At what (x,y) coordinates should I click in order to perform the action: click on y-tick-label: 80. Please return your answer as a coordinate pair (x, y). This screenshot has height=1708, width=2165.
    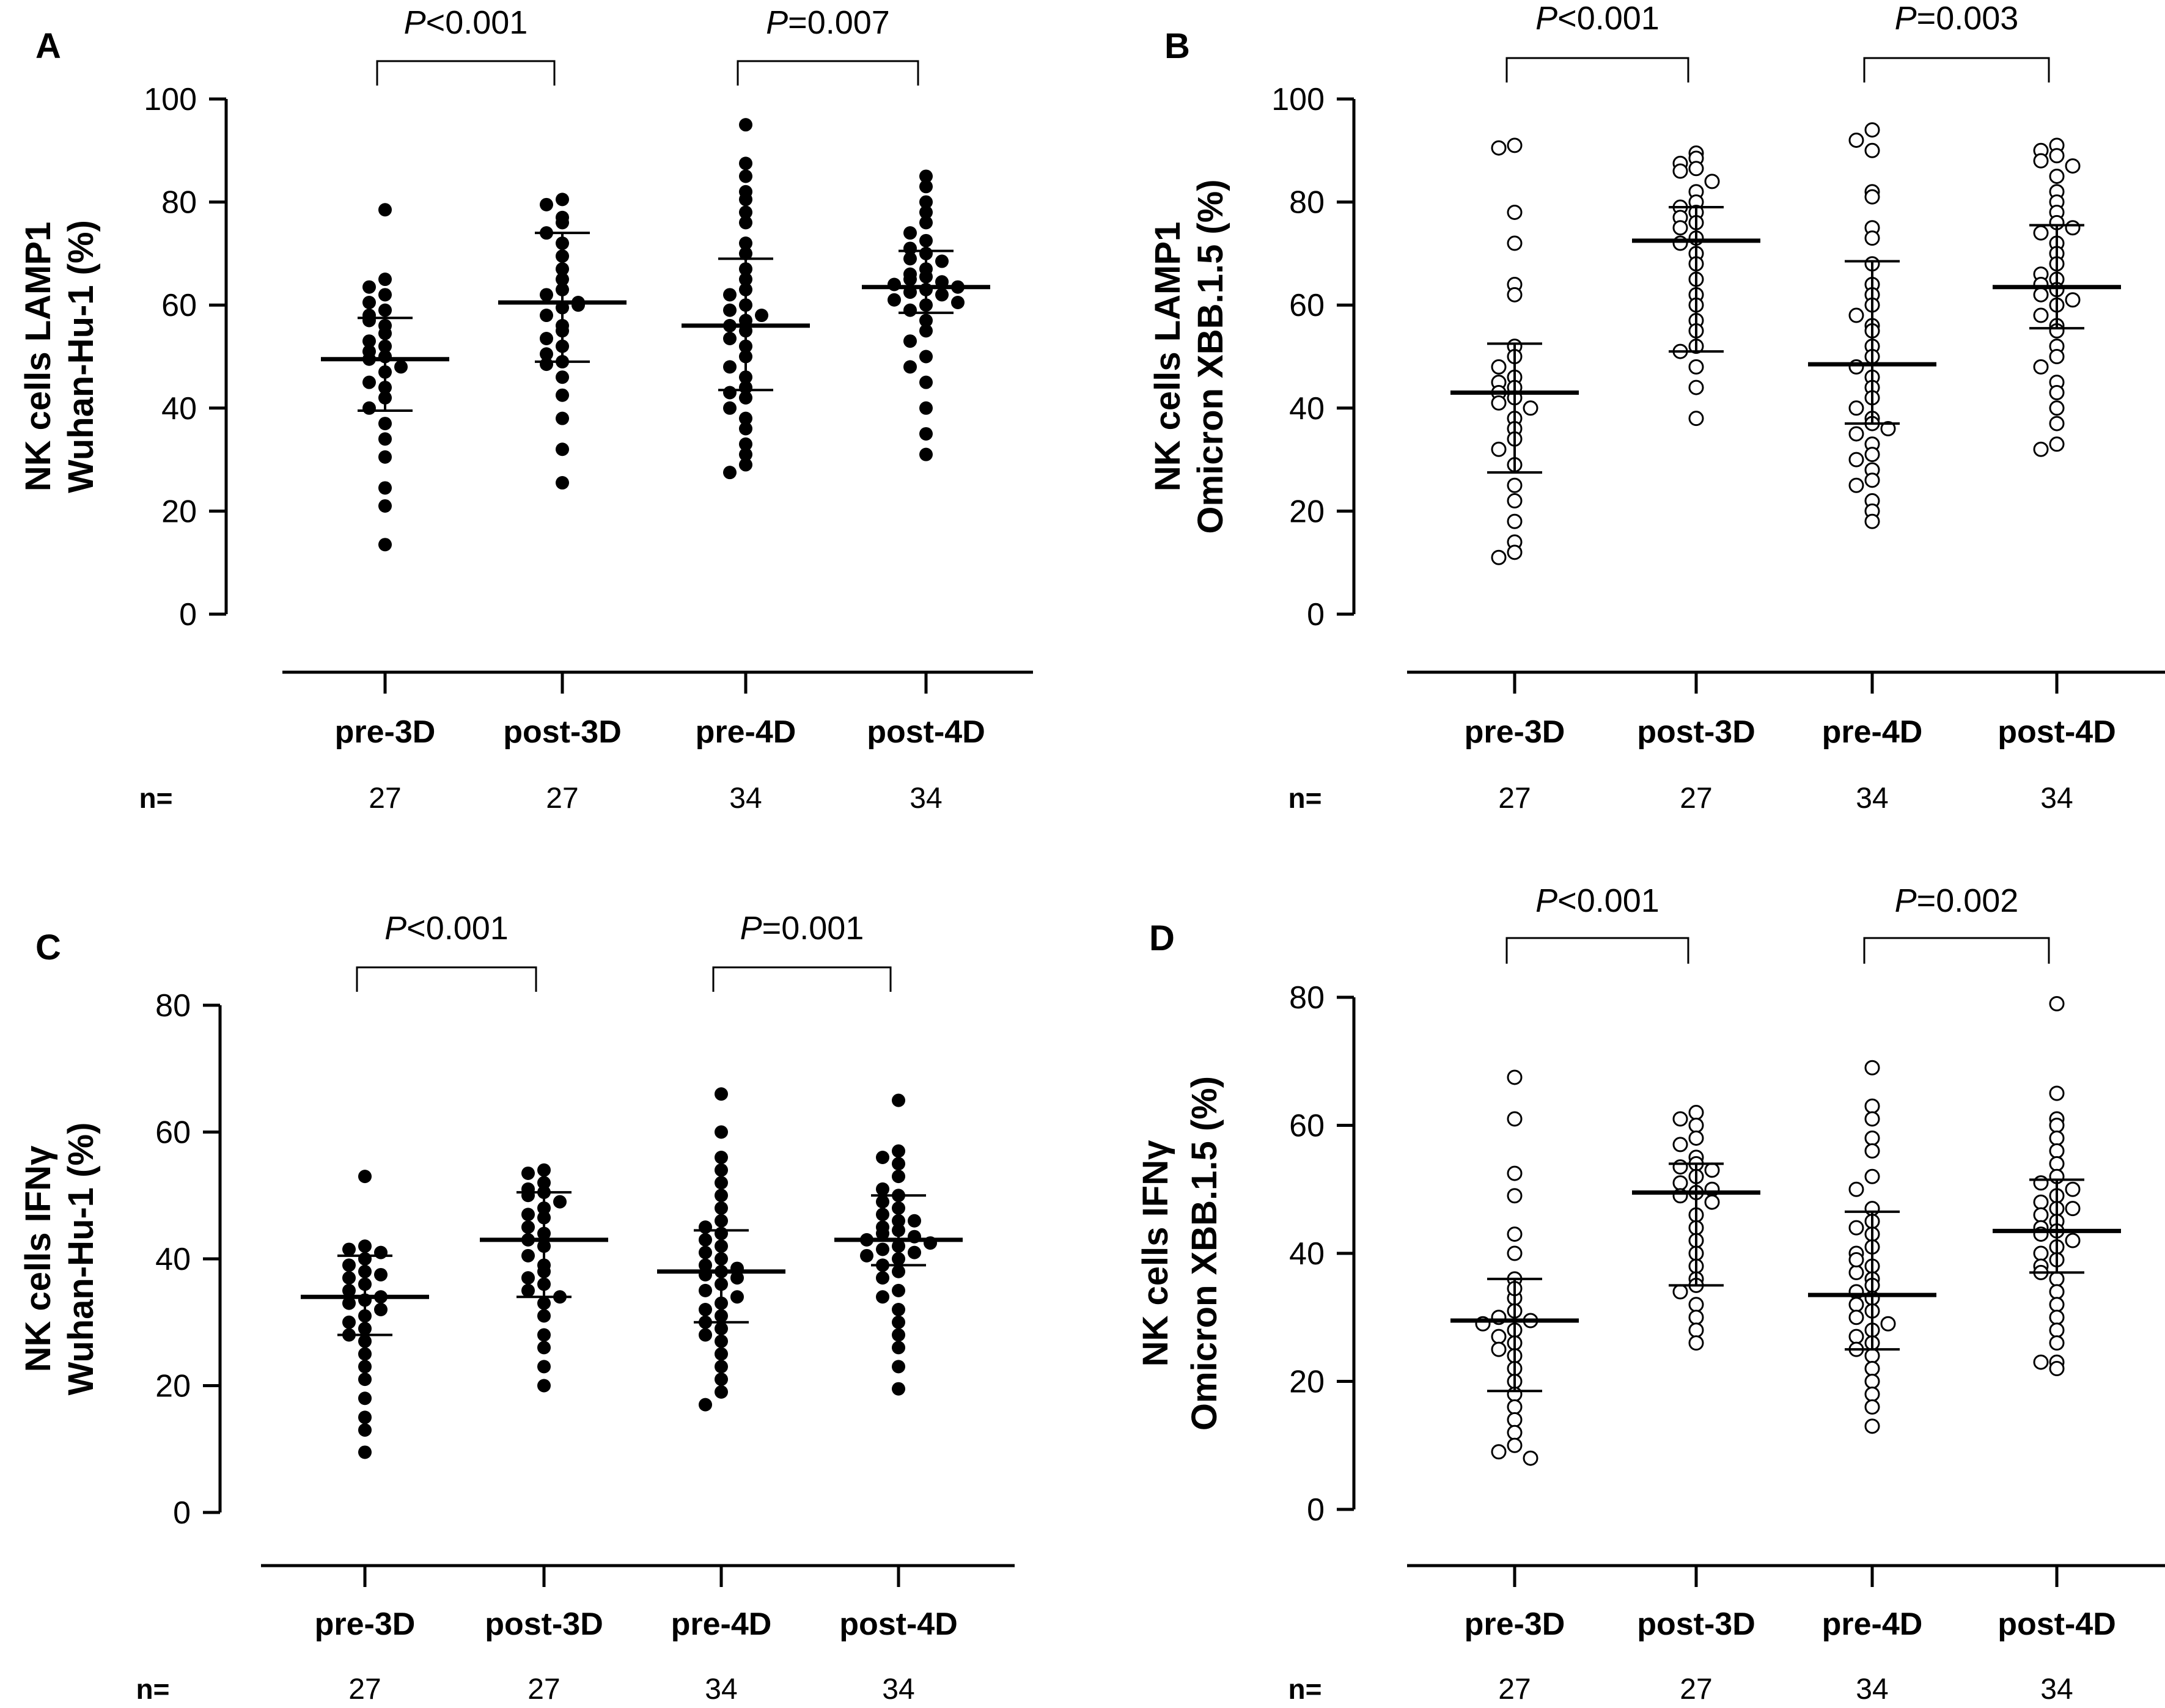
    Looking at the image, I should click on (1307, 203).